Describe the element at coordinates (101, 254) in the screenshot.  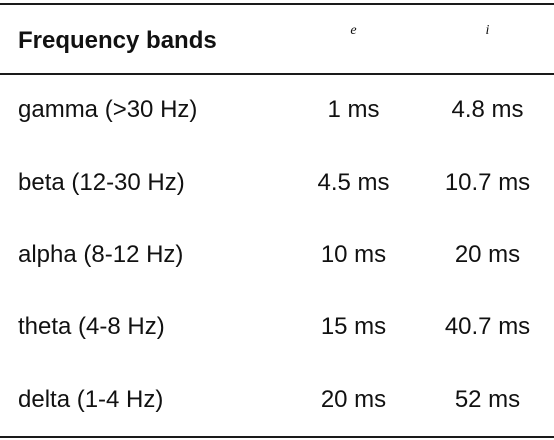
I see `band-cell: alpha (8-12 Hz)` at that location.